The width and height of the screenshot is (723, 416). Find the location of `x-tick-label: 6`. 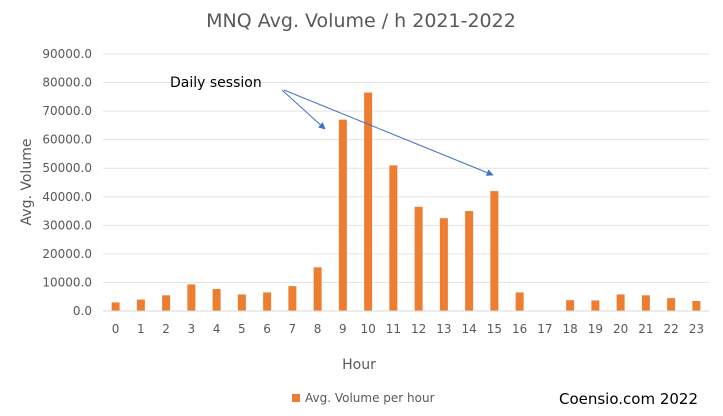

x-tick-label: 6 is located at coordinates (267, 329).